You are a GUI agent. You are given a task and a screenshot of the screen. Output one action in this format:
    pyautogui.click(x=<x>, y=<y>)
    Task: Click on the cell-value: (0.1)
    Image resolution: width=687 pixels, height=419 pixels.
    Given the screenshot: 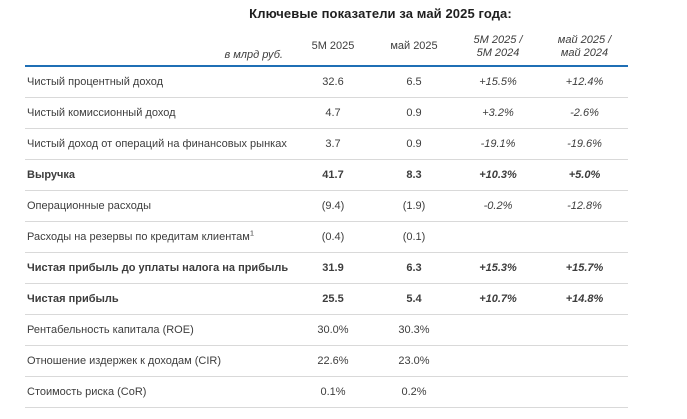 What is the action you would take?
    pyautogui.click(x=414, y=237)
    